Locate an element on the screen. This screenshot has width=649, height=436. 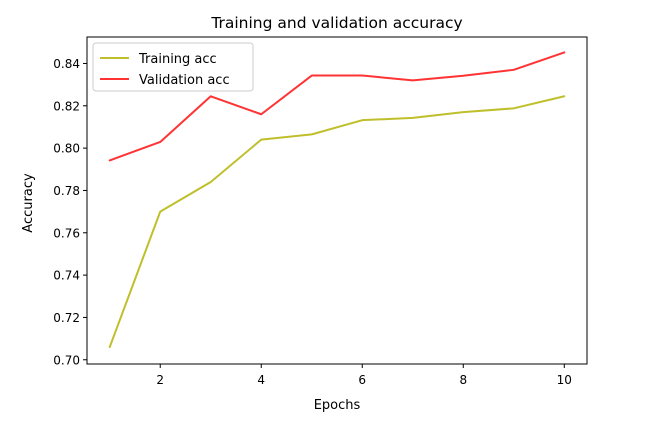
x-axis-label: Epochs is located at coordinates (337, 405).